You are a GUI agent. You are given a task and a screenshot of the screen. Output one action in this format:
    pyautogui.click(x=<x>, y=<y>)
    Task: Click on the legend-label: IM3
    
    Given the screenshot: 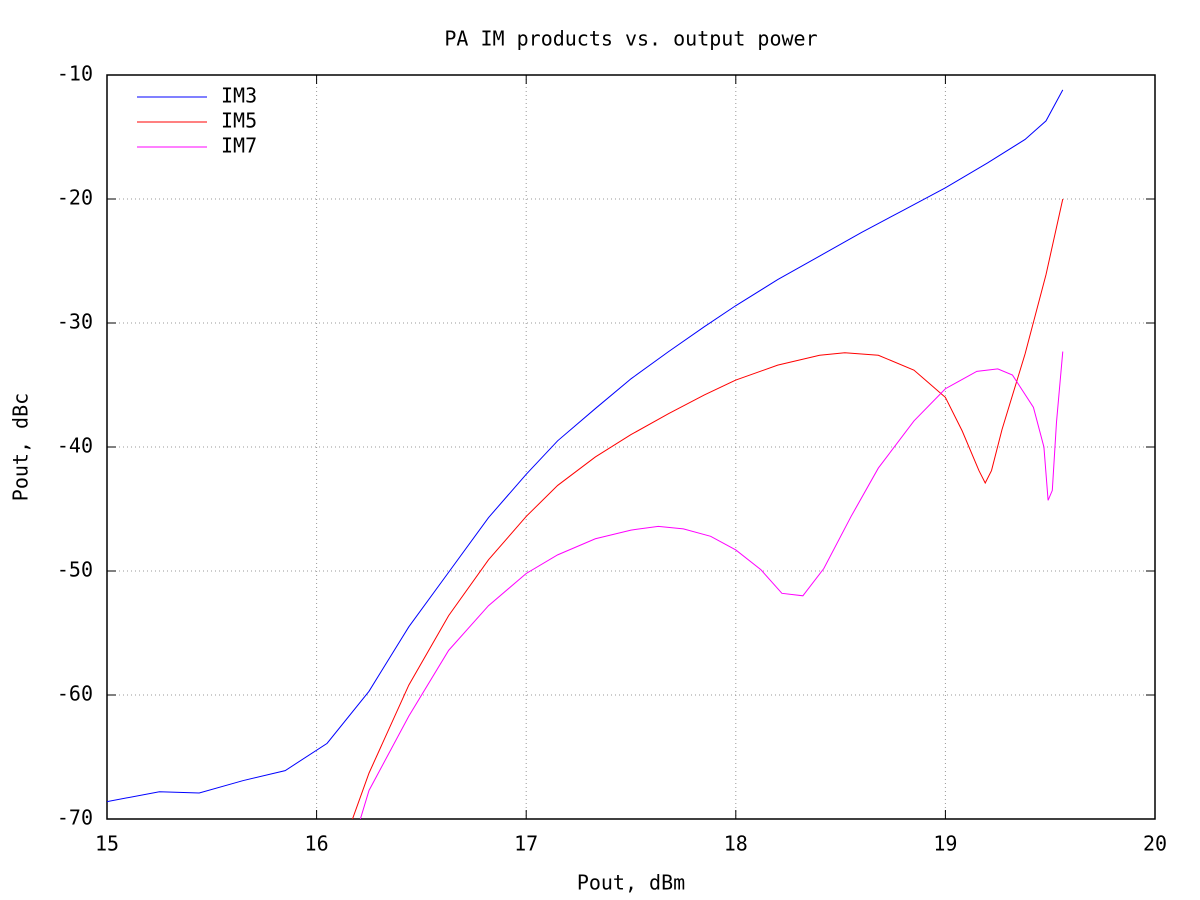 What is the action you would take?
    pyautogui.click(x=239, y=96)
    